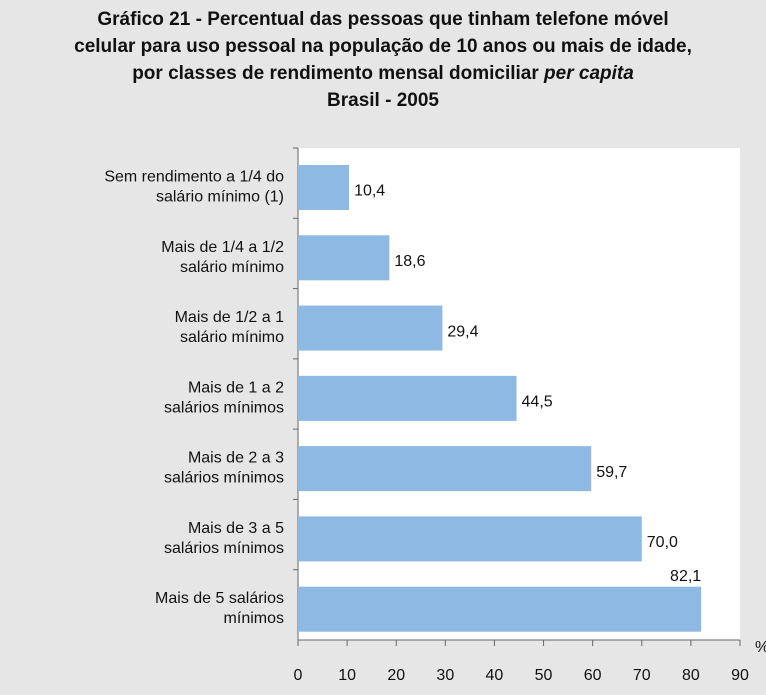 The width and height of the screenshot is (766, 695). What do you see at coordinates (445, 675) in the screenshot?
I see `x-tick-label: 30` at bounding box center [445, 675].